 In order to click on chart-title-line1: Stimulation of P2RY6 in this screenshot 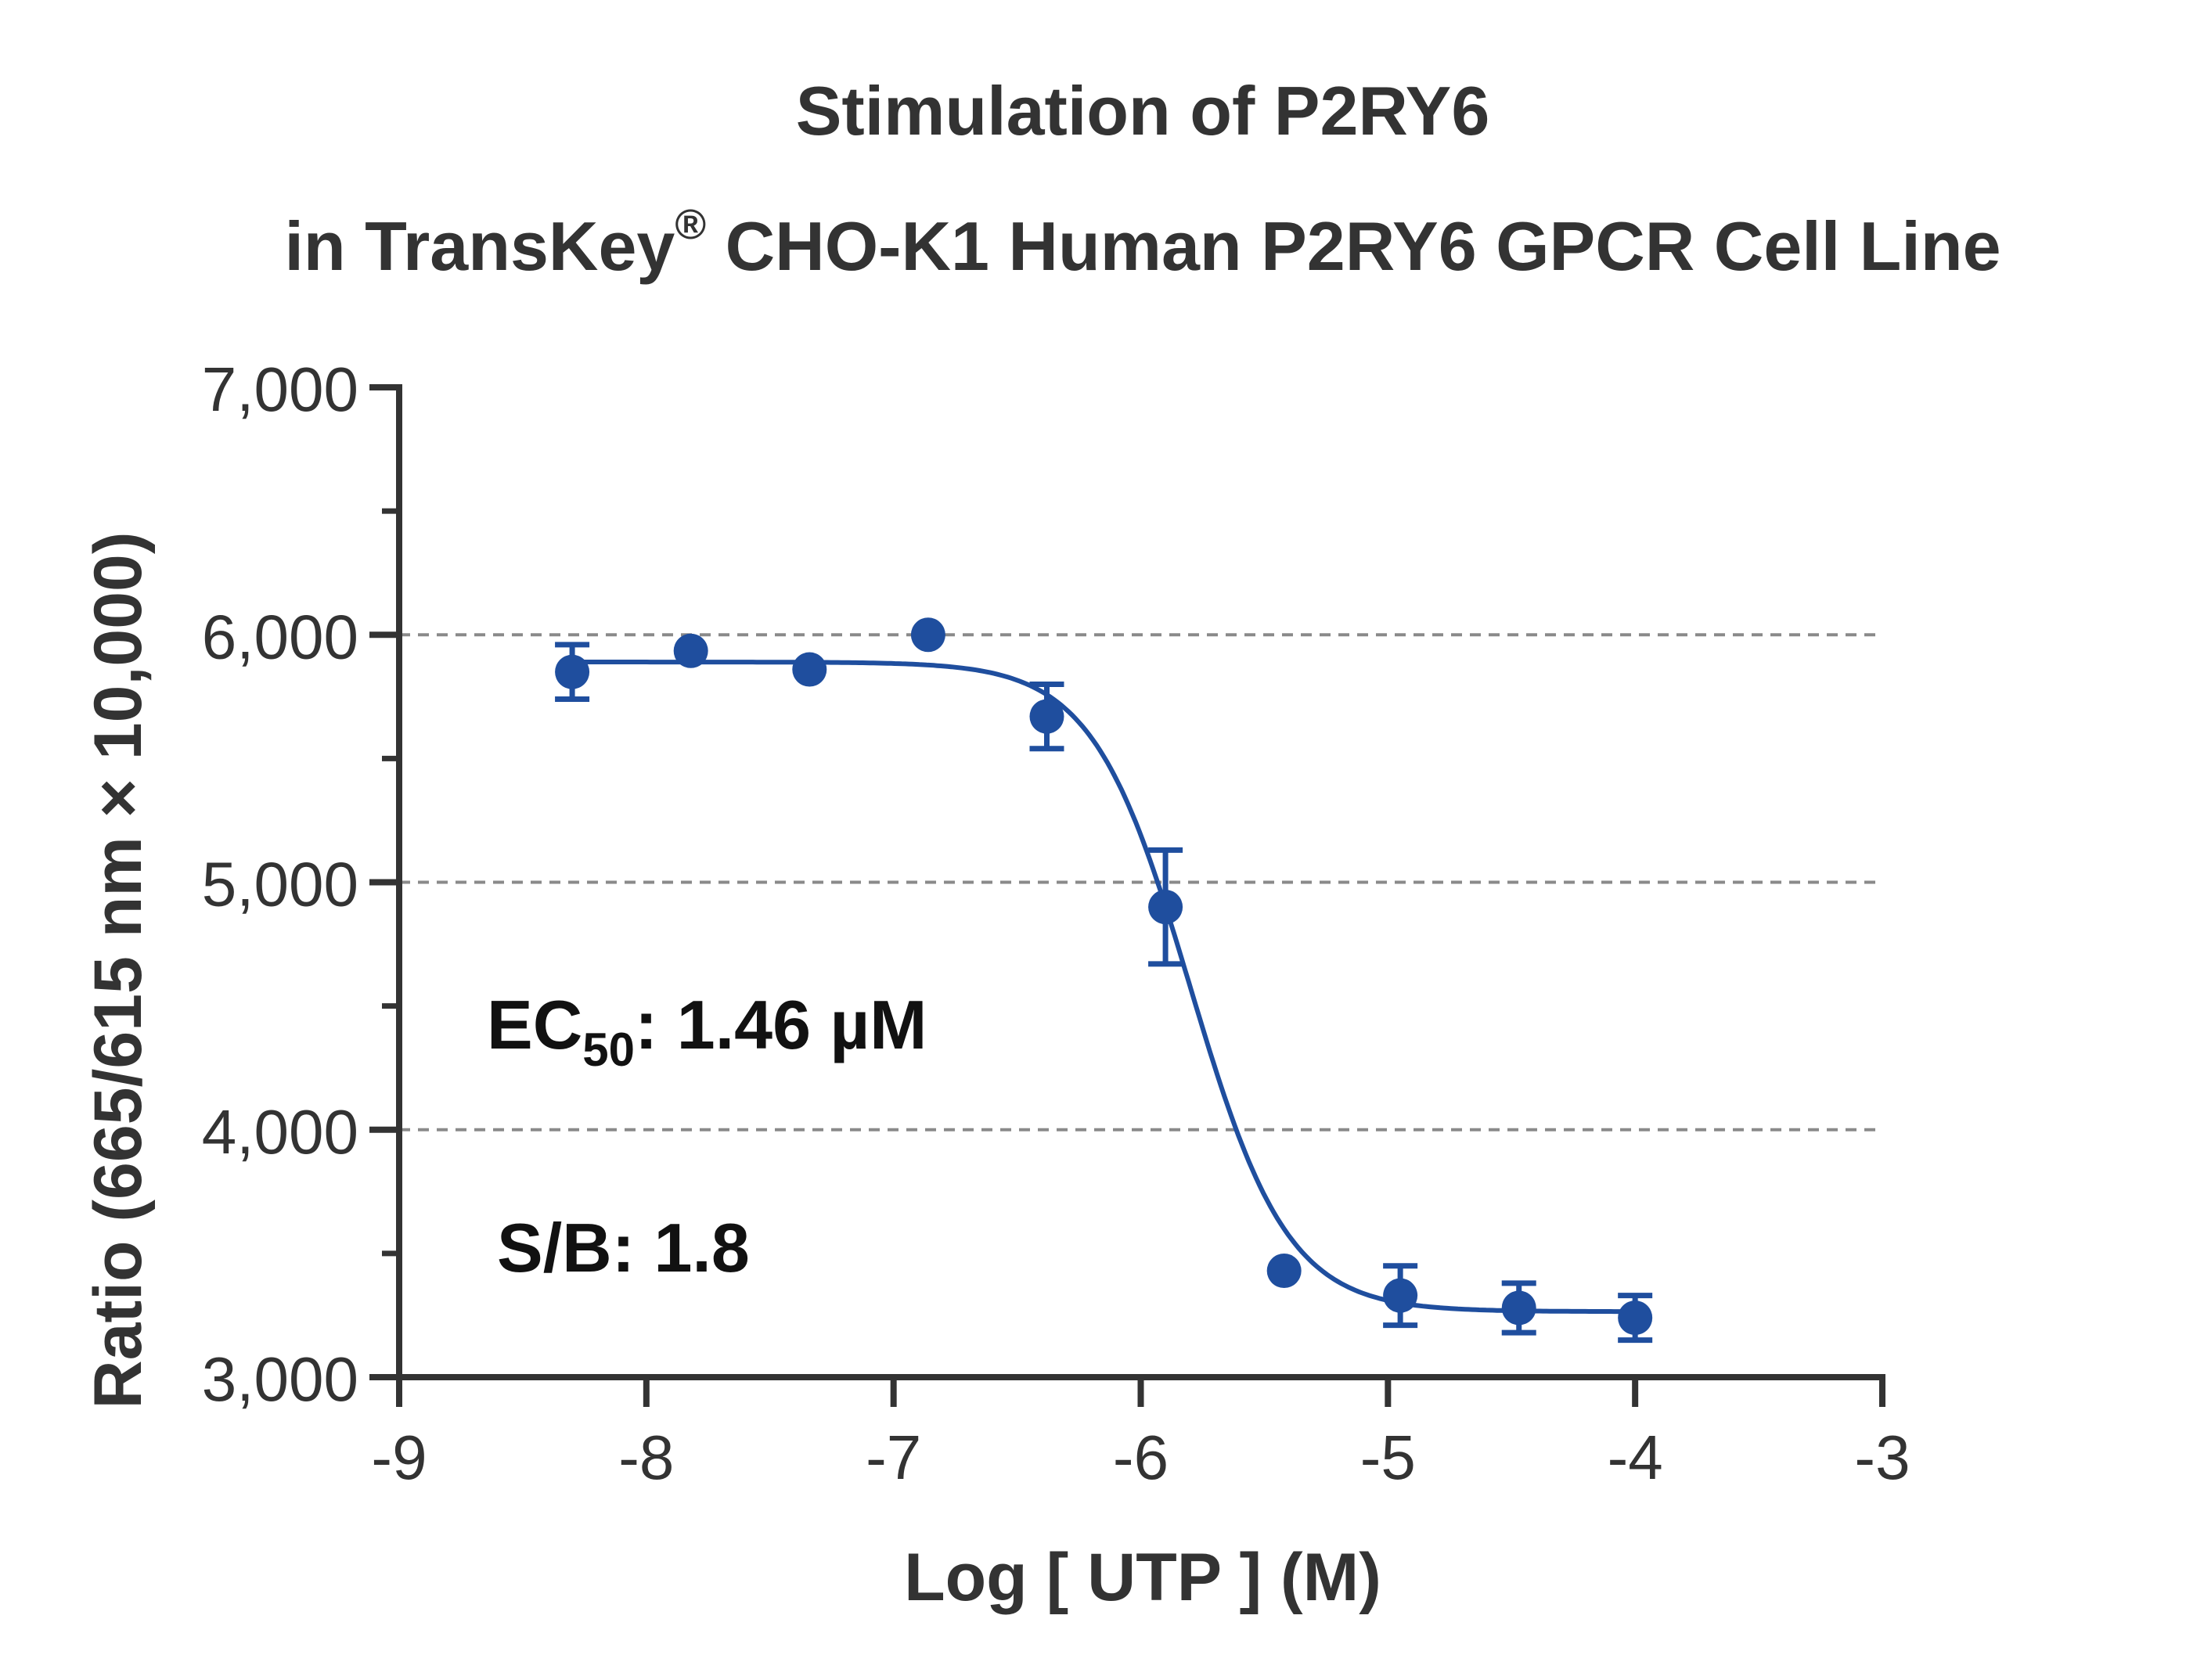, I will do `click(1143, 110)`.